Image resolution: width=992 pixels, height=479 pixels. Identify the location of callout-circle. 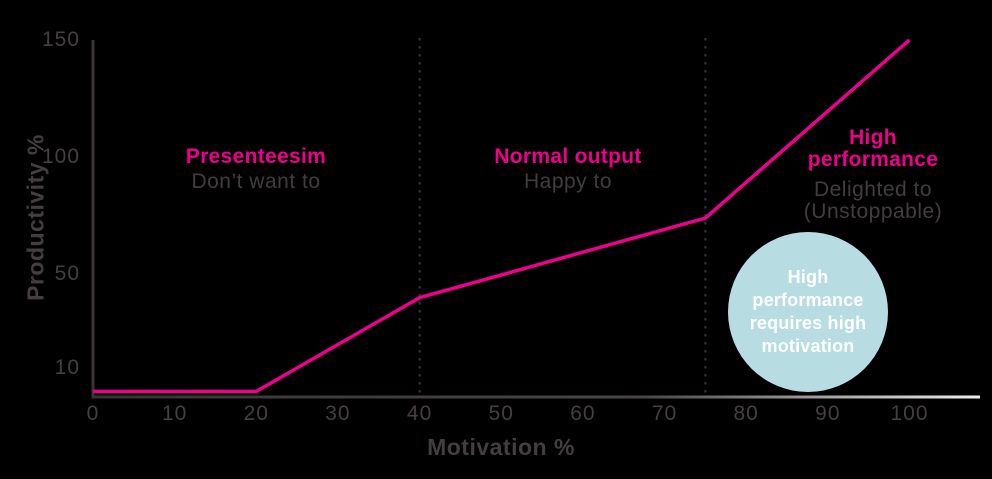
(808, 312).